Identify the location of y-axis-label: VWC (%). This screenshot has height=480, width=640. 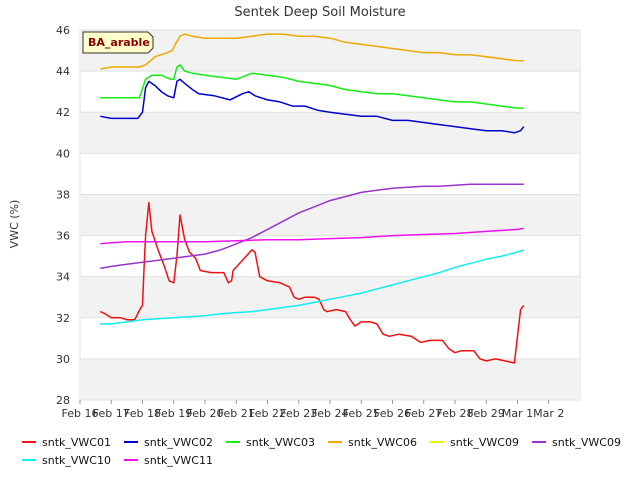
(14, 224).